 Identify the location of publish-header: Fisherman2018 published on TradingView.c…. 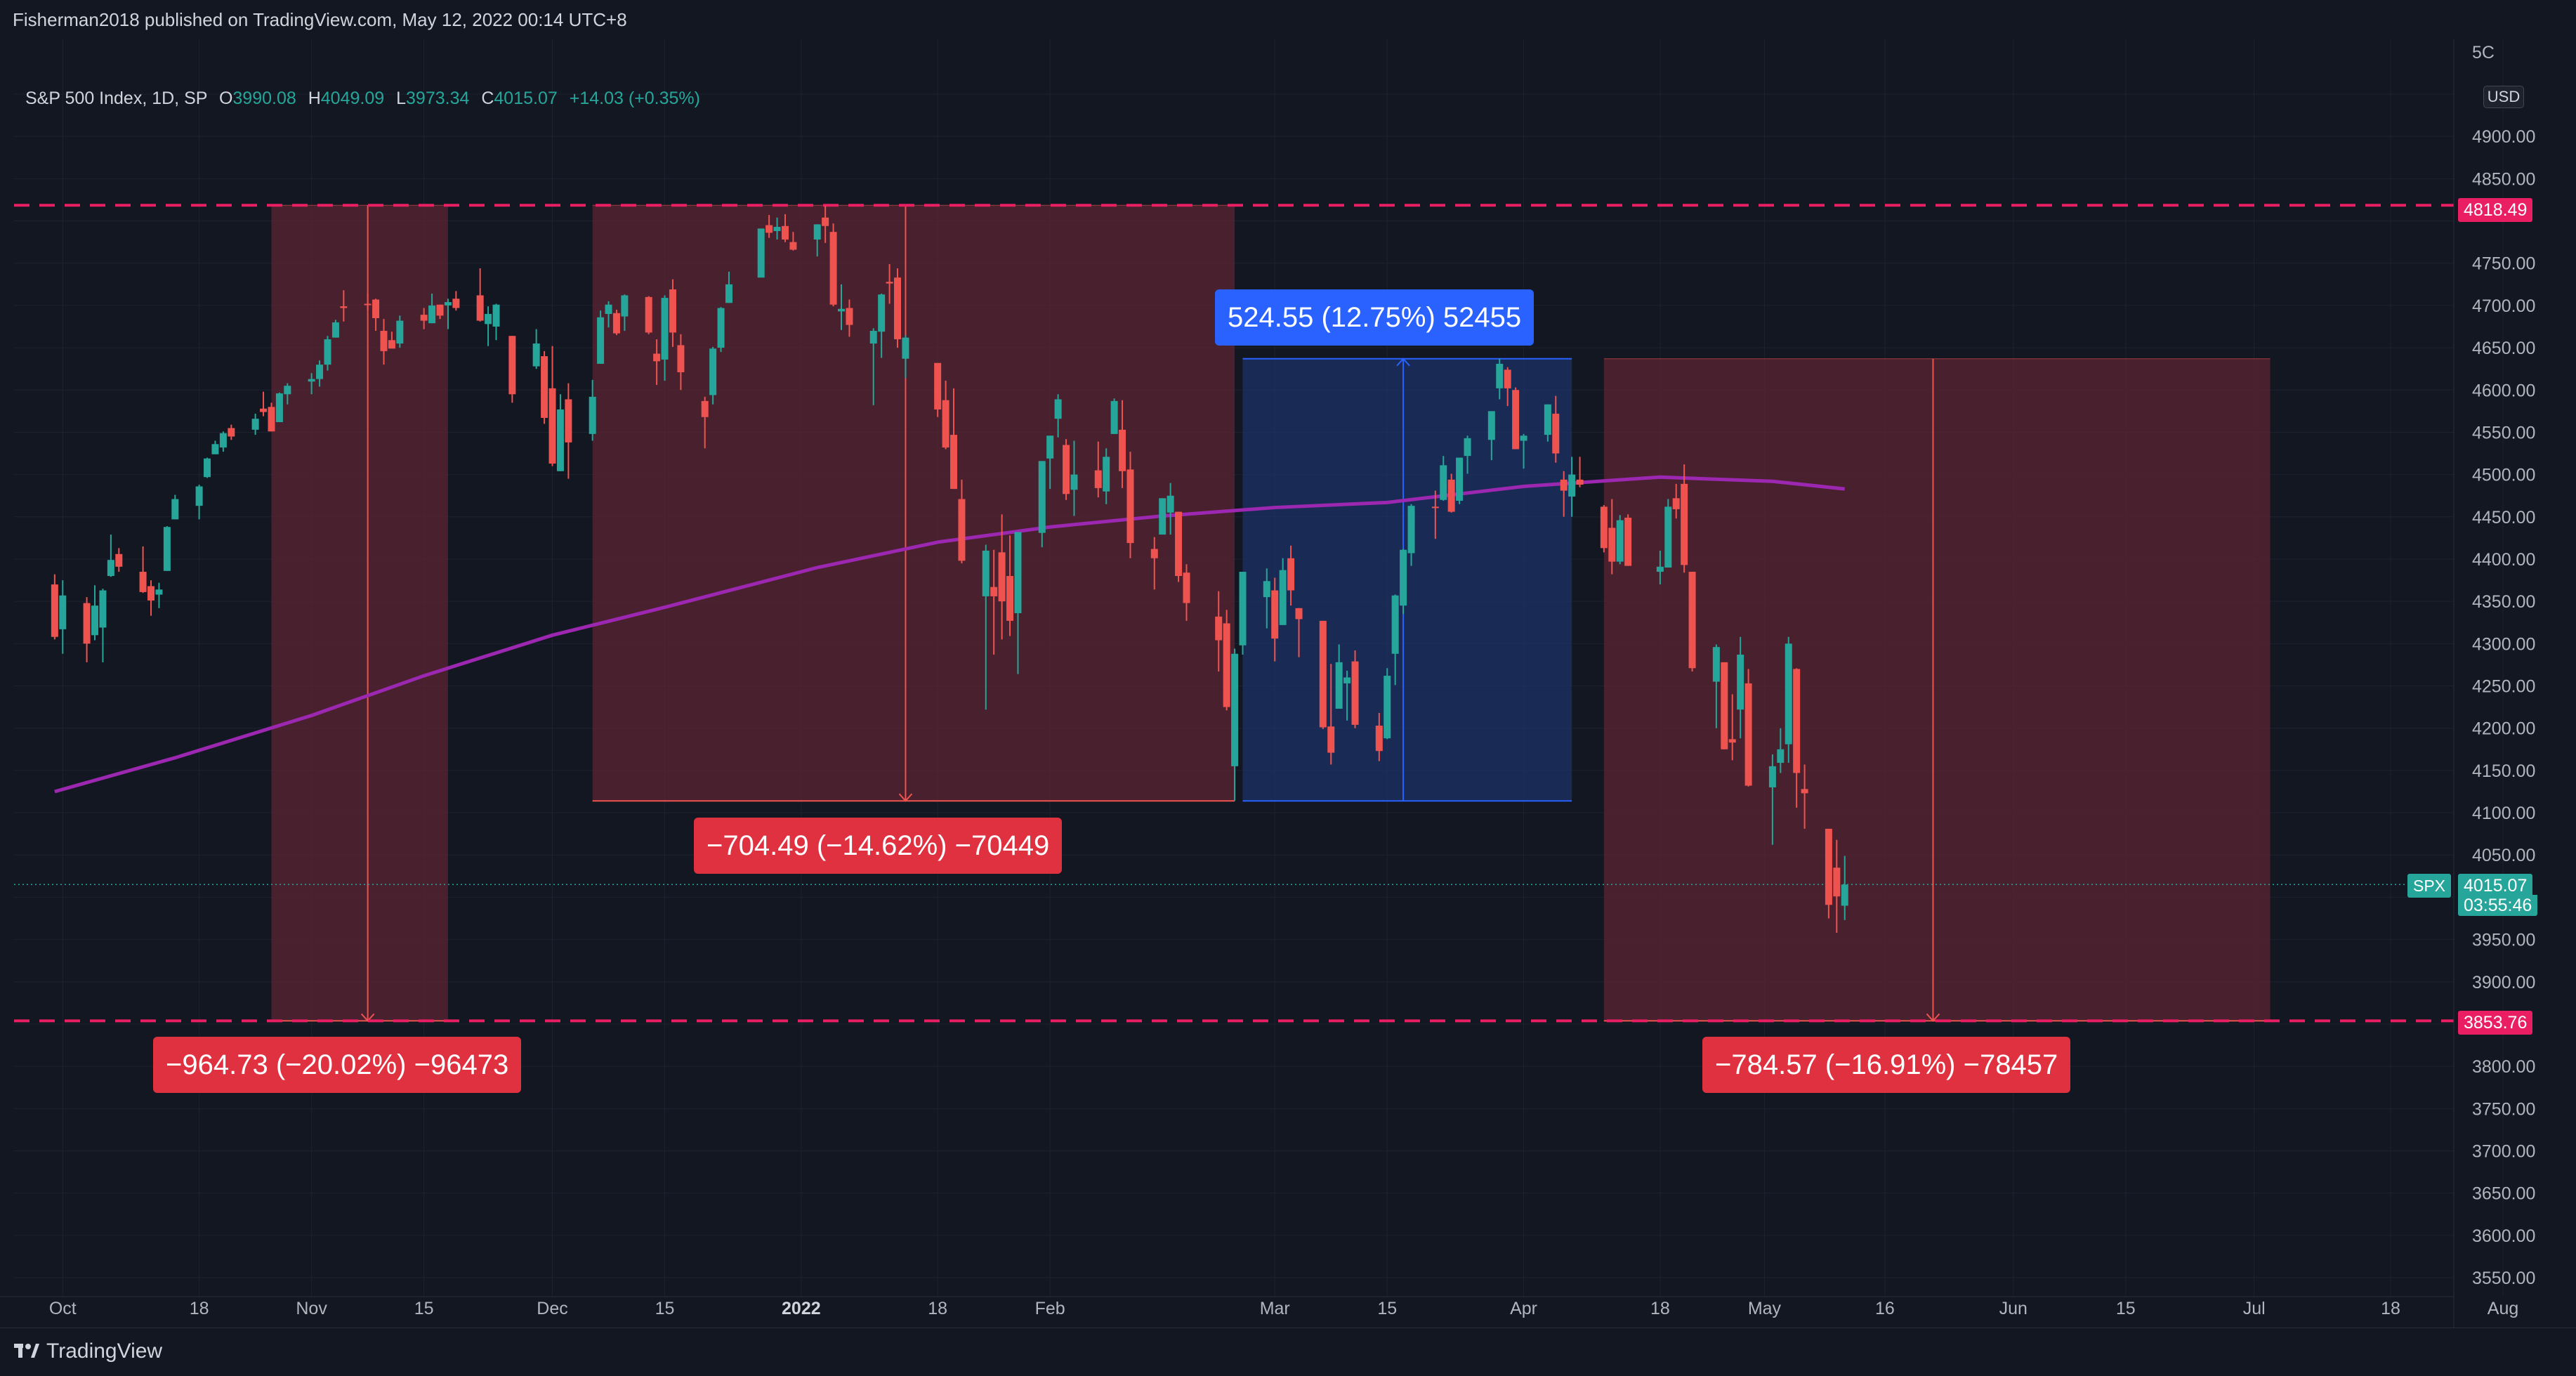
(1288, 19).